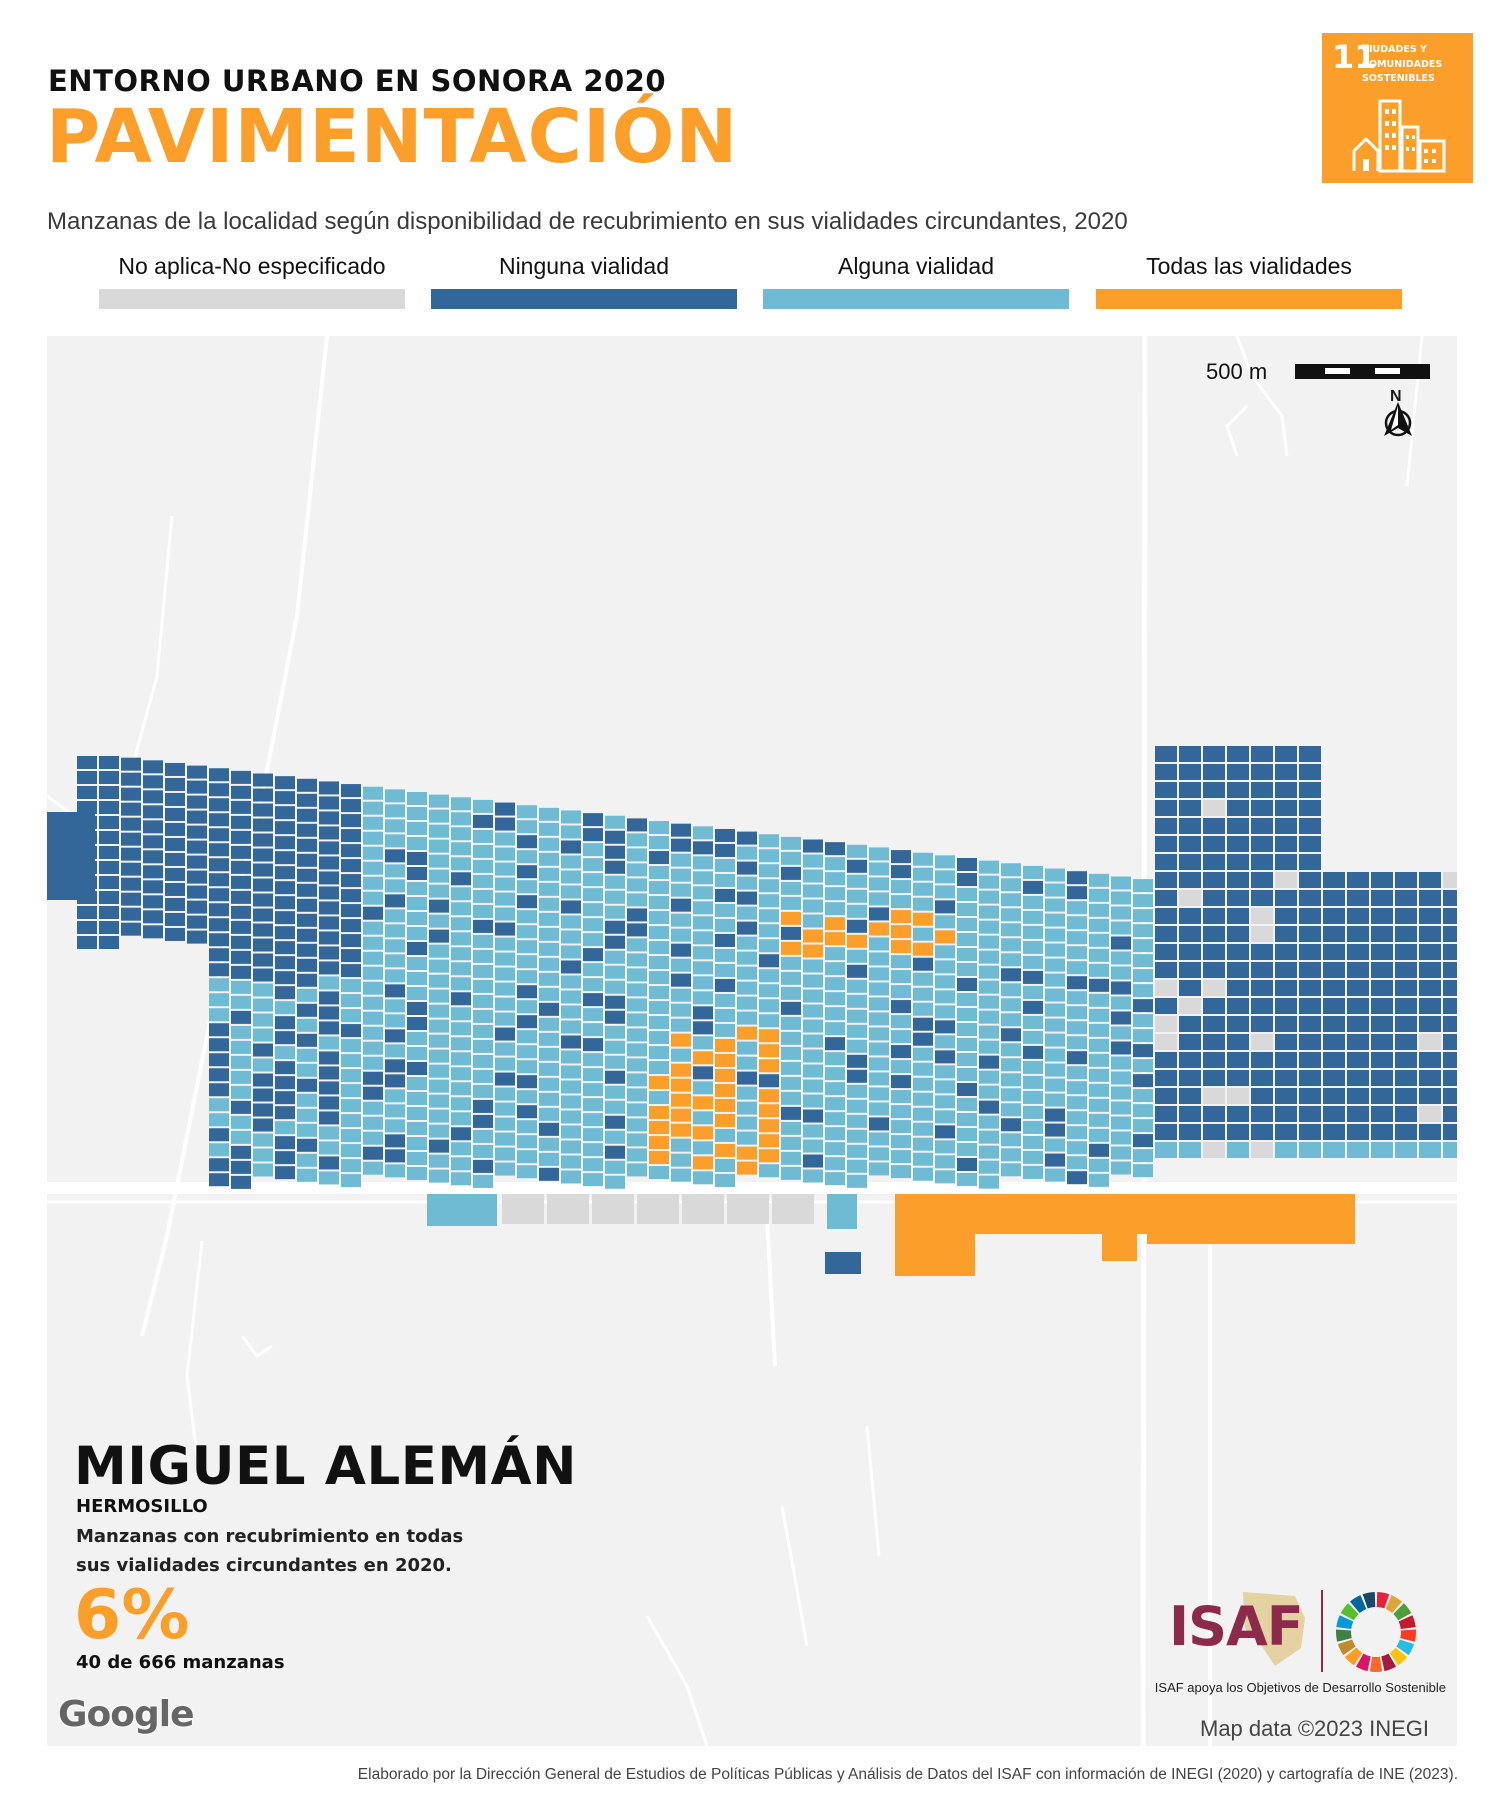 The image size is (1500, 1800). What do you see at coordinates (252, 266) in the screenshot?
I see `legend-label: No aplica-No especificado` at bounding box center [252, 266].